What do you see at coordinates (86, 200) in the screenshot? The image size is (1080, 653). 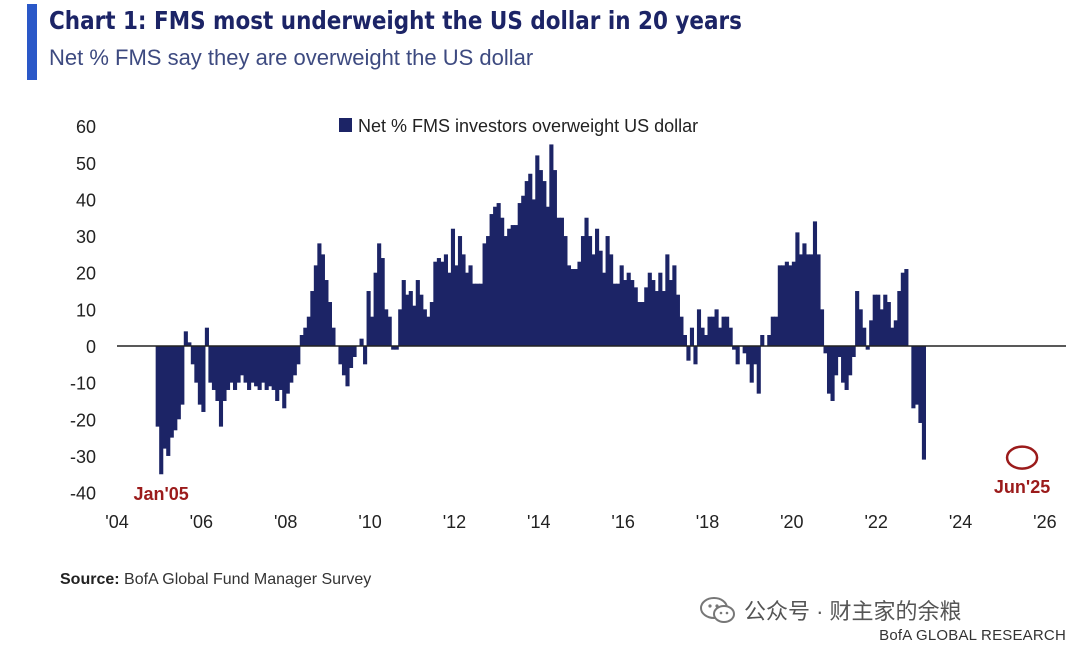 I see `y-tick-label: 40` at bounding box center [86, 200].